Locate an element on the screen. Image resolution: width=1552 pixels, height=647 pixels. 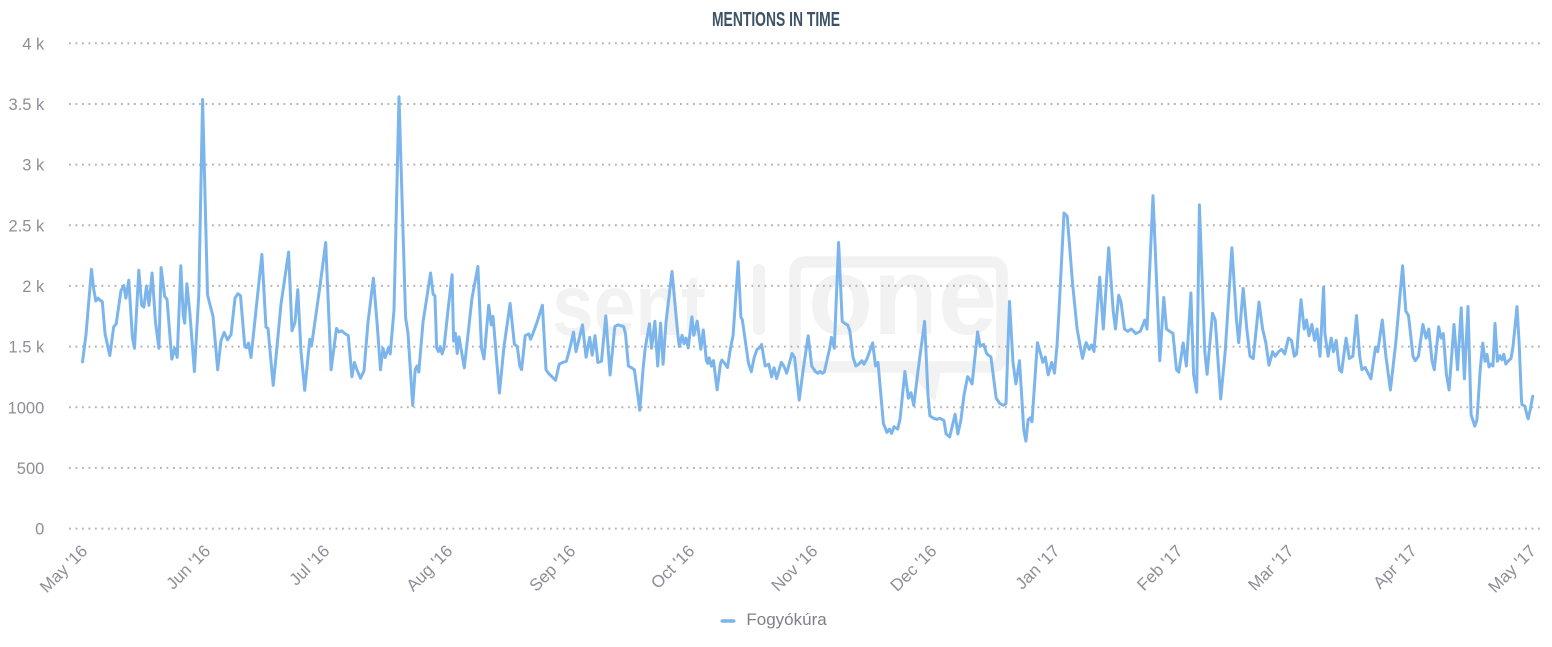
svg-text: 3.5 k is located at coordinates (27, 105).